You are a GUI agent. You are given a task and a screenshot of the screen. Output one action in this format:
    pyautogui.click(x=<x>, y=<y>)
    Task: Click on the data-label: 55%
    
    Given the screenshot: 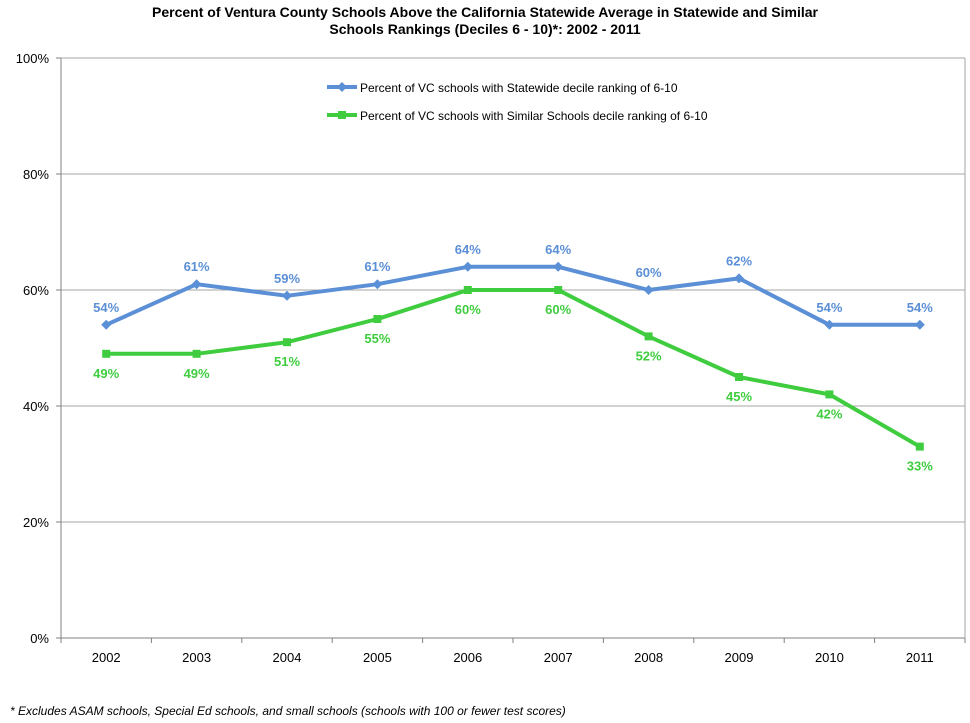 What is the action you would take?
    pyautogui.click(x=377, y=338)
    